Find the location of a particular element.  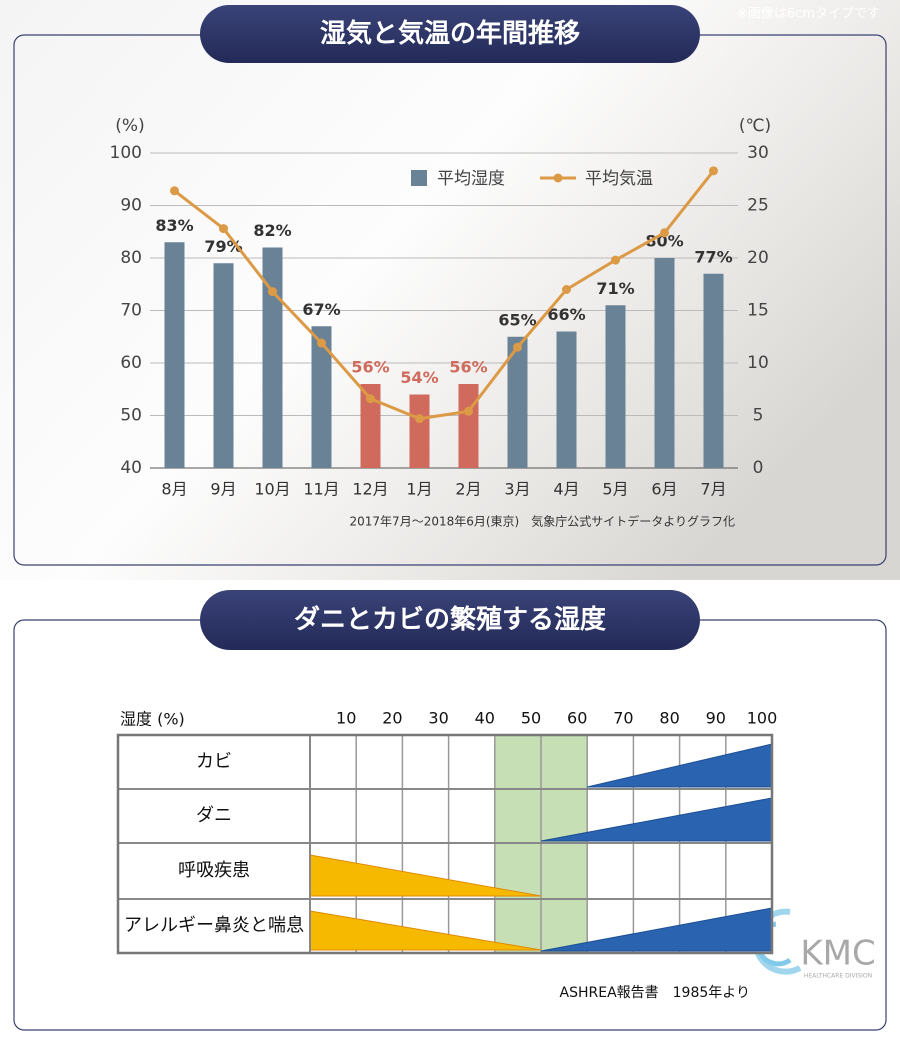

value-label: 83% is located at coordinates (174, 225).